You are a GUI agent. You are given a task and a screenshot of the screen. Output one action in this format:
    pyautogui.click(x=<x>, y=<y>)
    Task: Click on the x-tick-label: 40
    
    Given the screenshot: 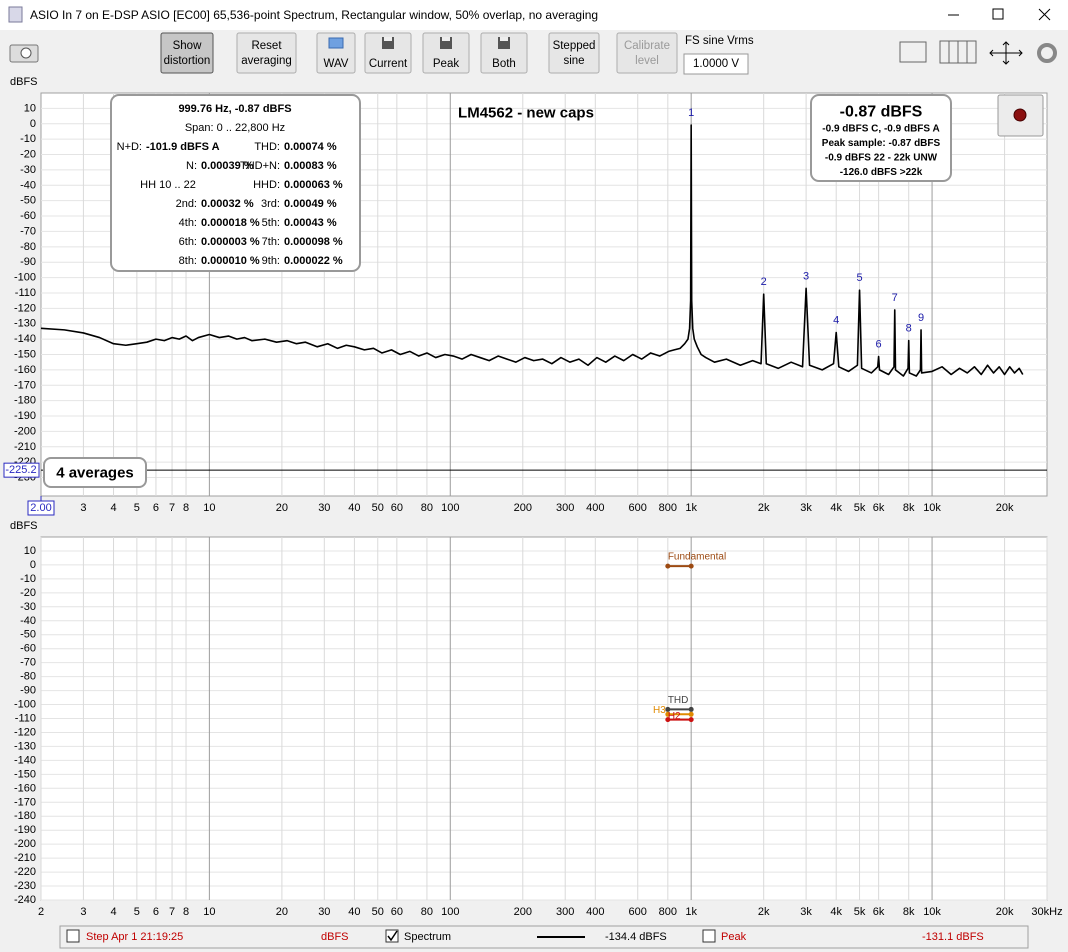 What is the action you would take?
    pyautogui.click(x=354, y=508)
    